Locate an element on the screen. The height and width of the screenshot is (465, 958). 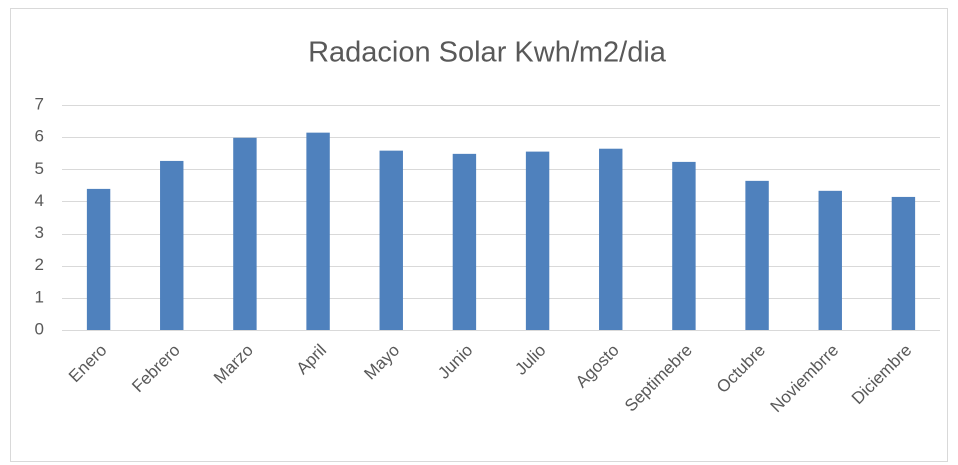
y-tick-label: 6 is located at coordinates (39, 136).